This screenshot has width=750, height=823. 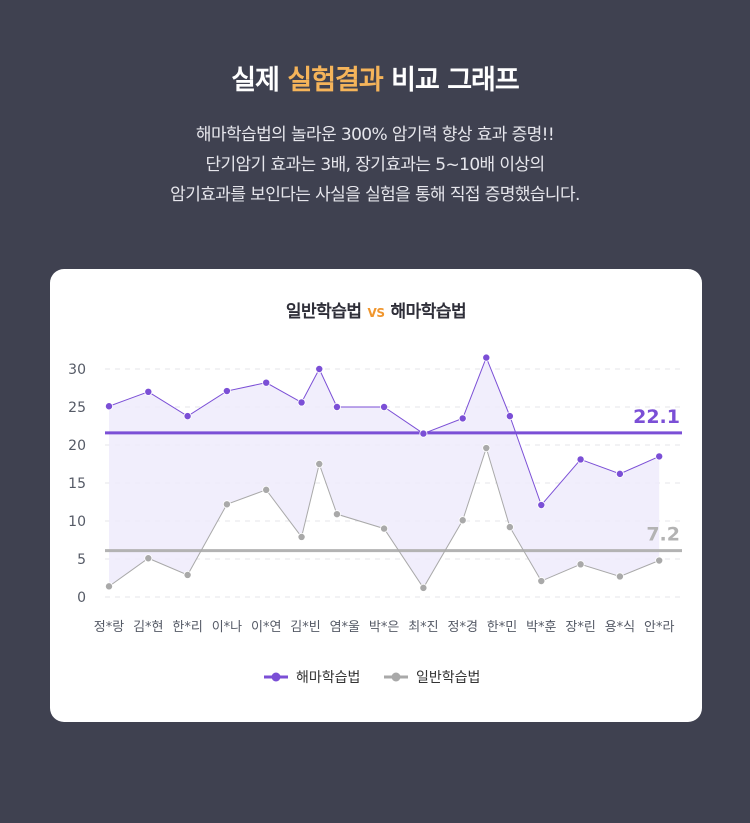 What do you see at coordinates (462, 627) in the screenshot?
I see `x-tick-label: 정*경` at bounding box center [462, 627].